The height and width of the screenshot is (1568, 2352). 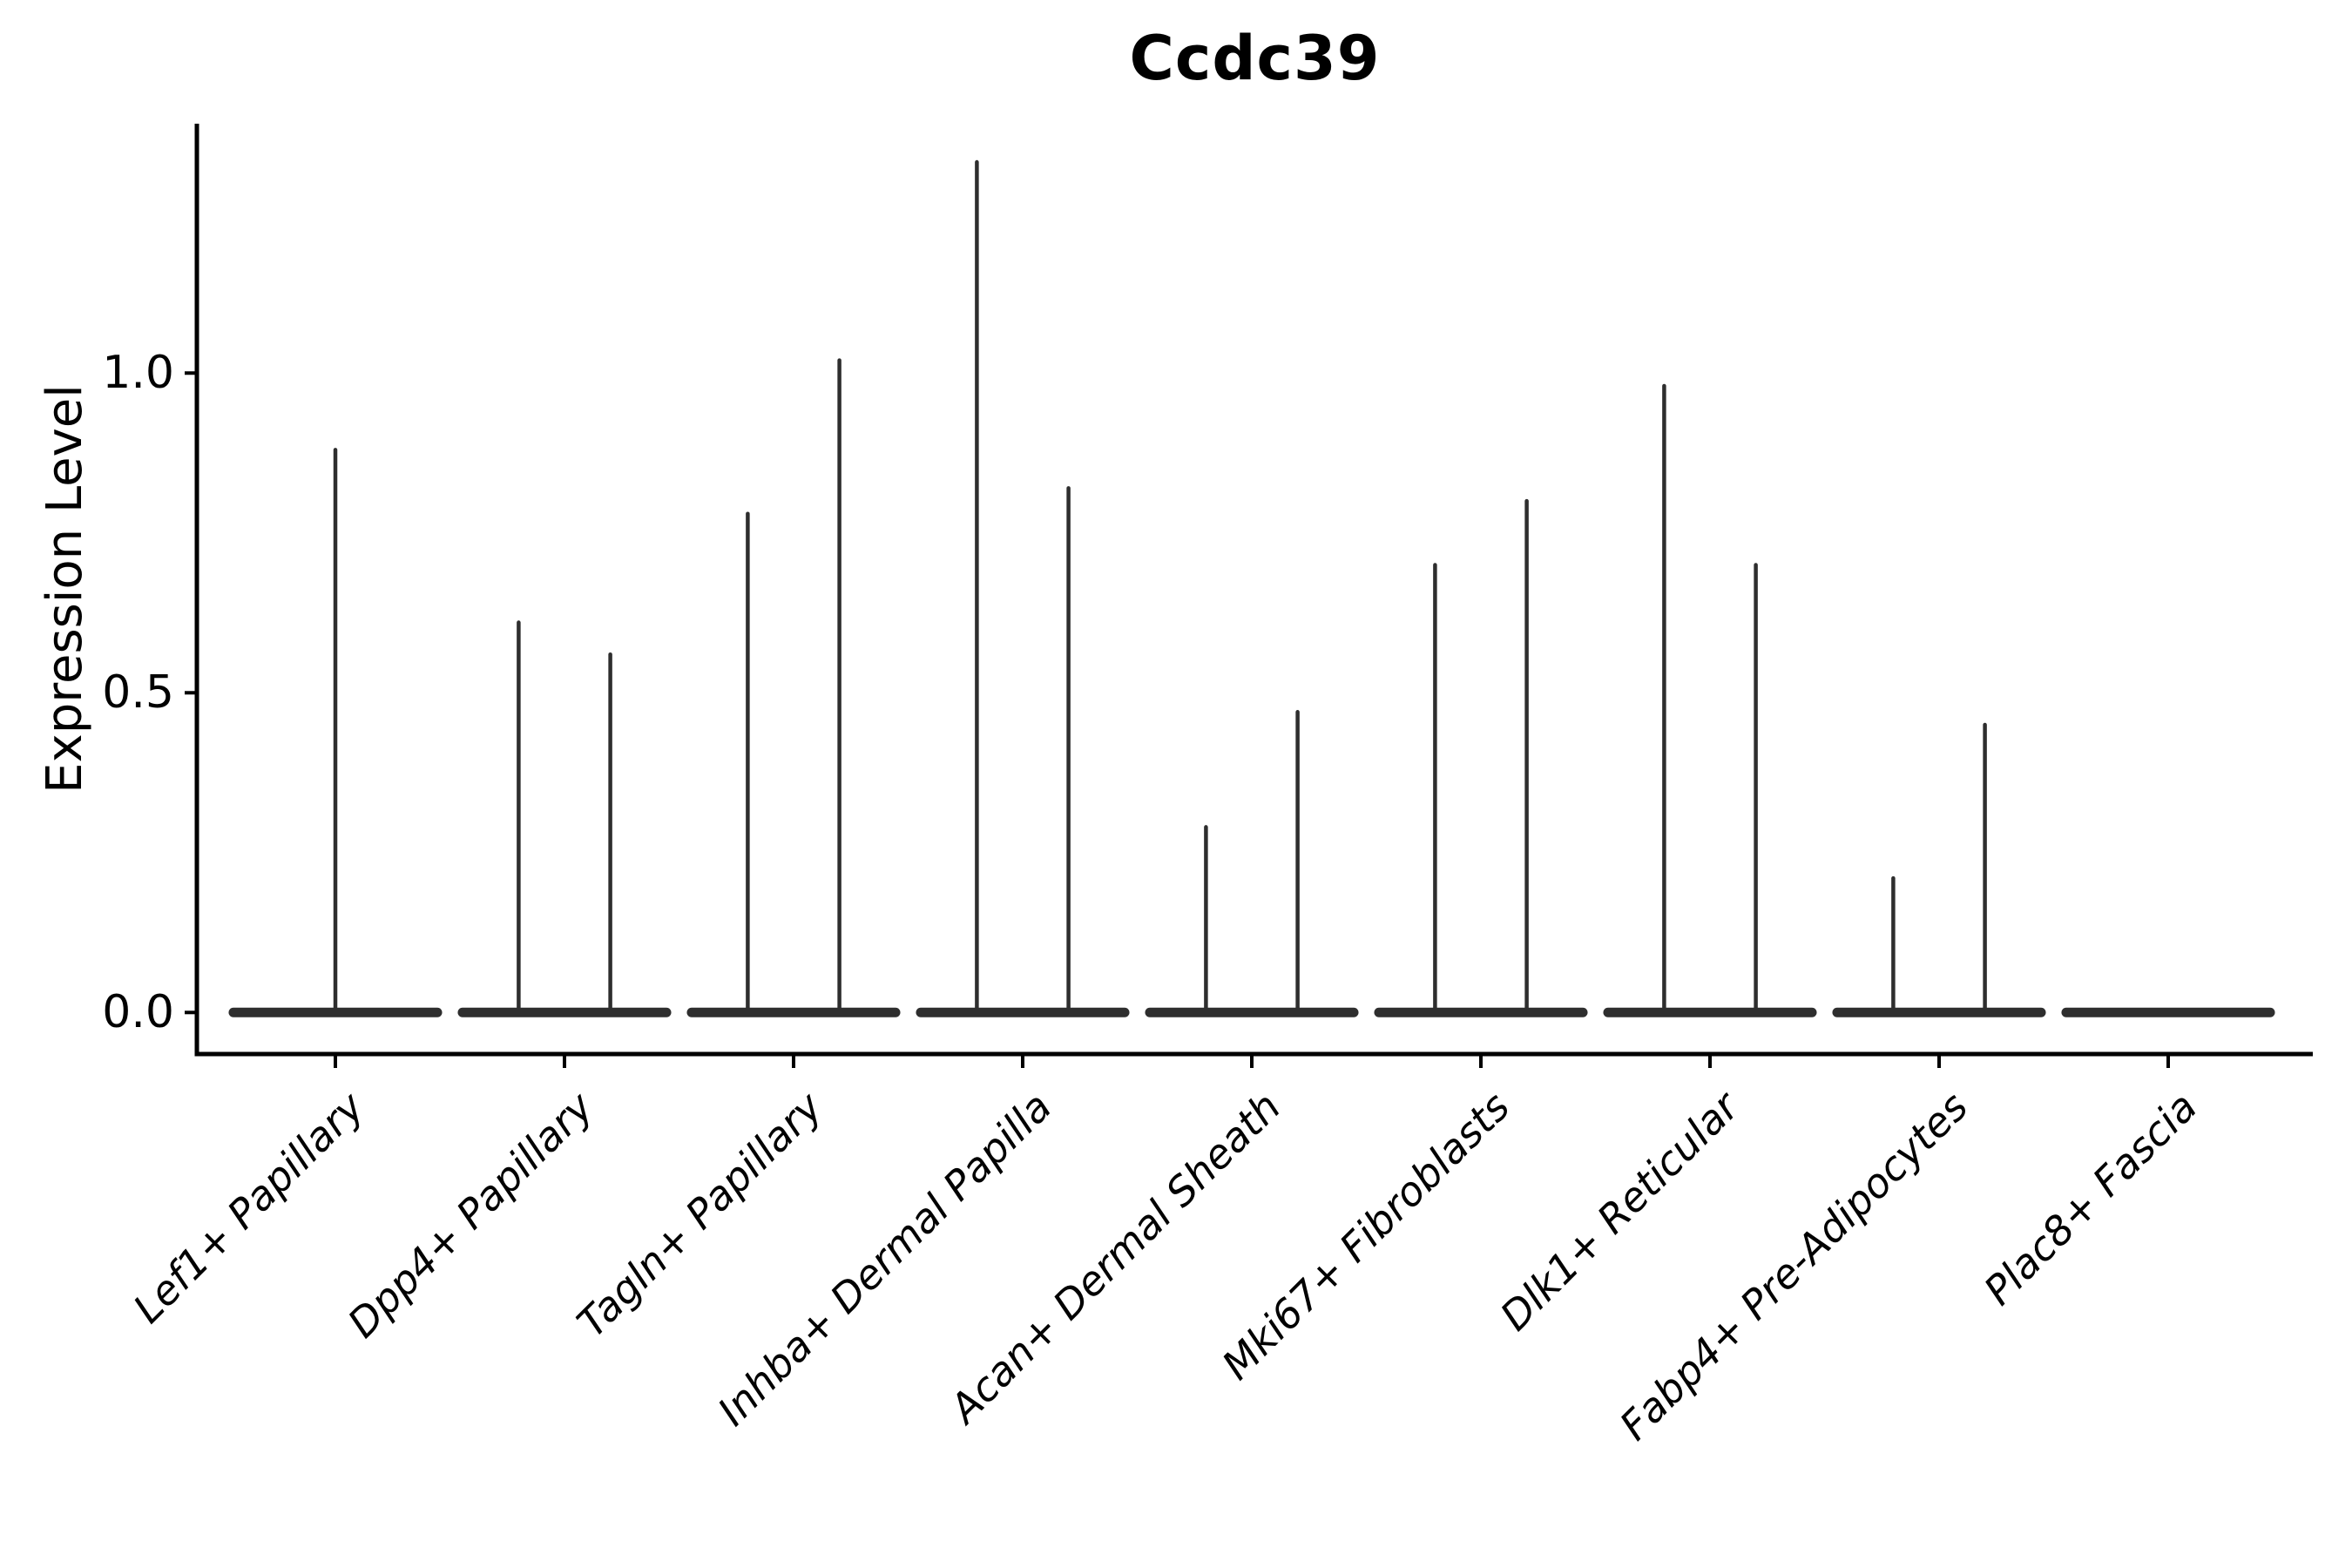 I want to click on y-tick-label: 0.0, so click(x=138, y=1013).